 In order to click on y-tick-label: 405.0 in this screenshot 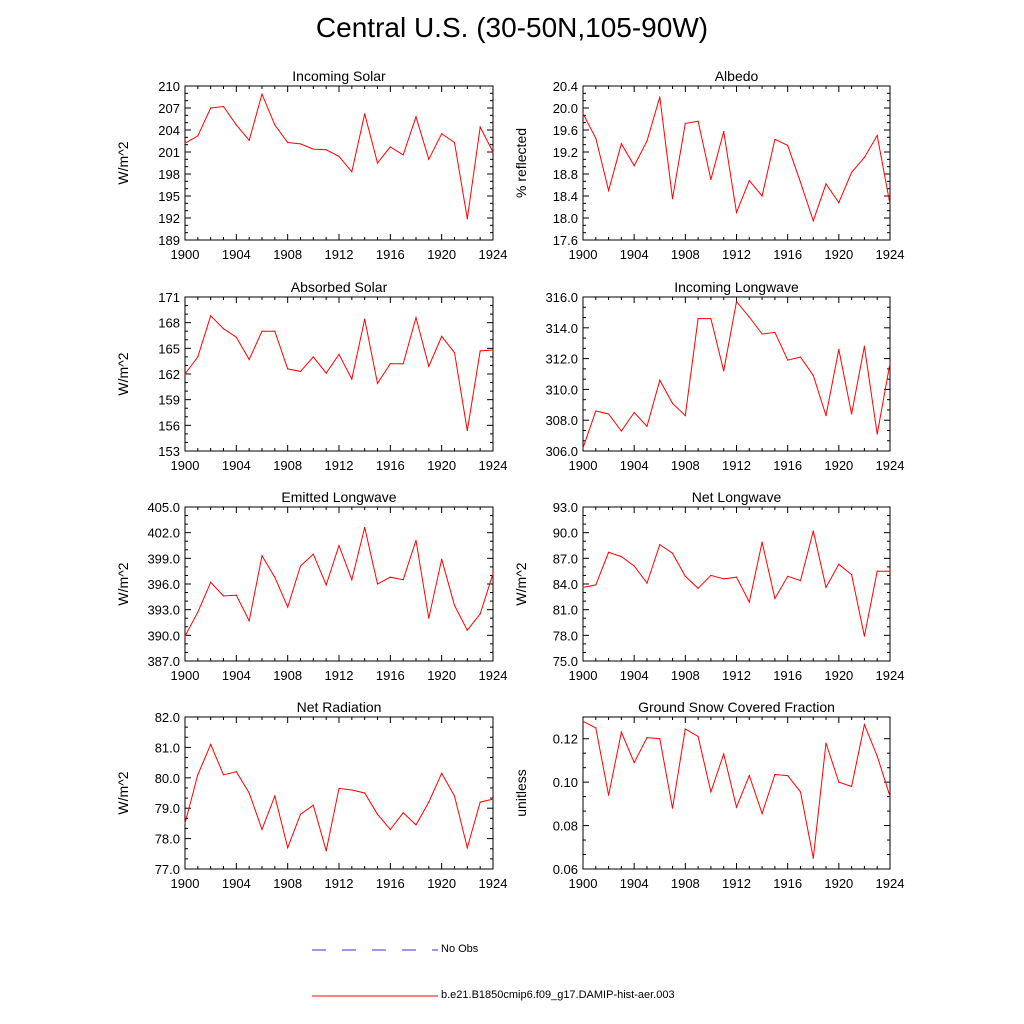, I will do `click(163, 507)`.